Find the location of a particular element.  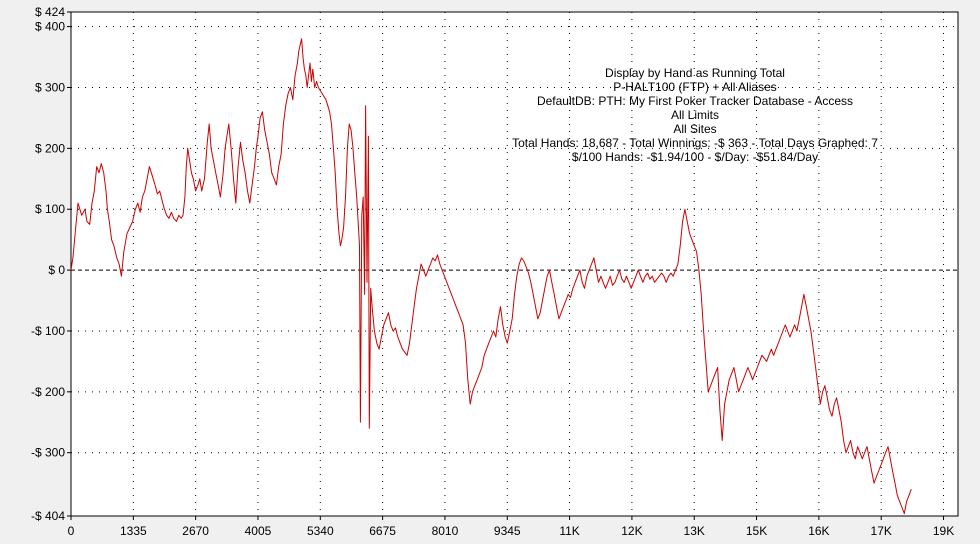

y-tick-label: $ 200 is located at coordinates (50, 148).